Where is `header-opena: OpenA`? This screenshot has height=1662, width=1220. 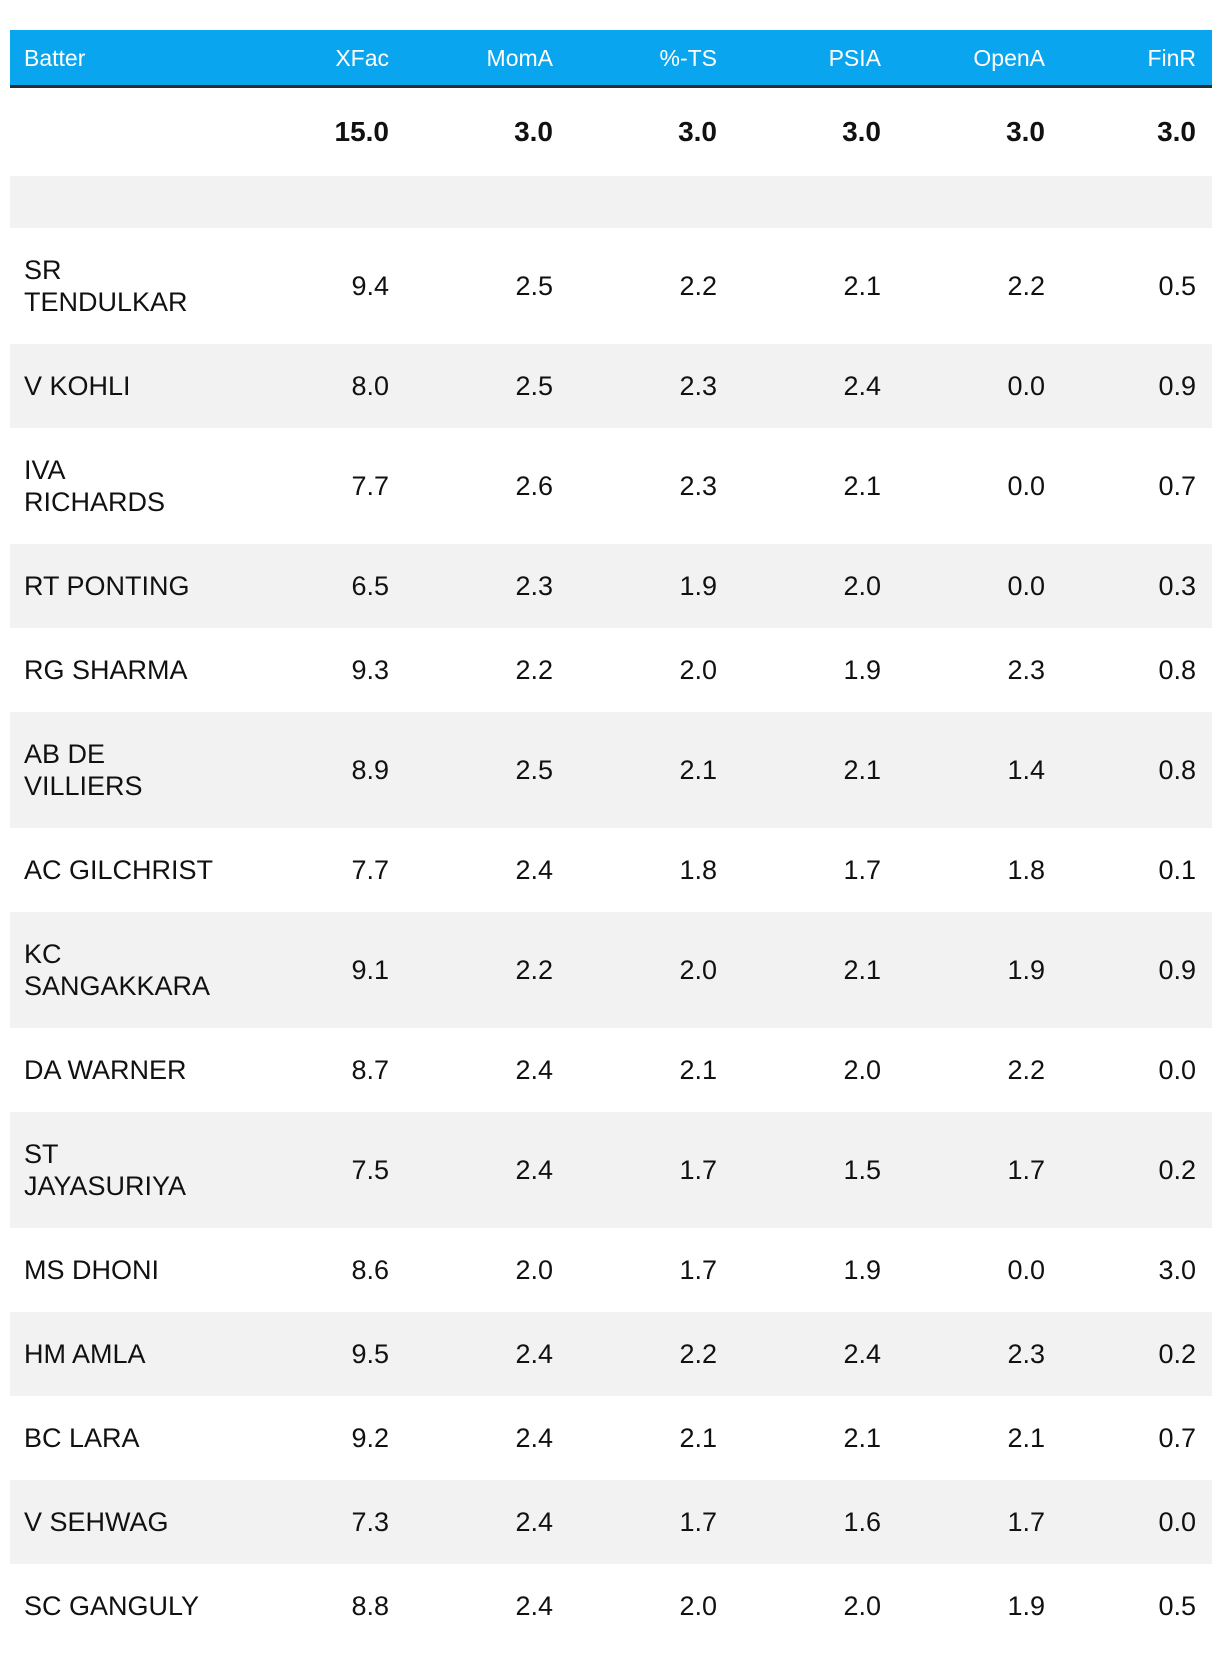
header-opena: OpenA is located at coordinates (1009, 57).